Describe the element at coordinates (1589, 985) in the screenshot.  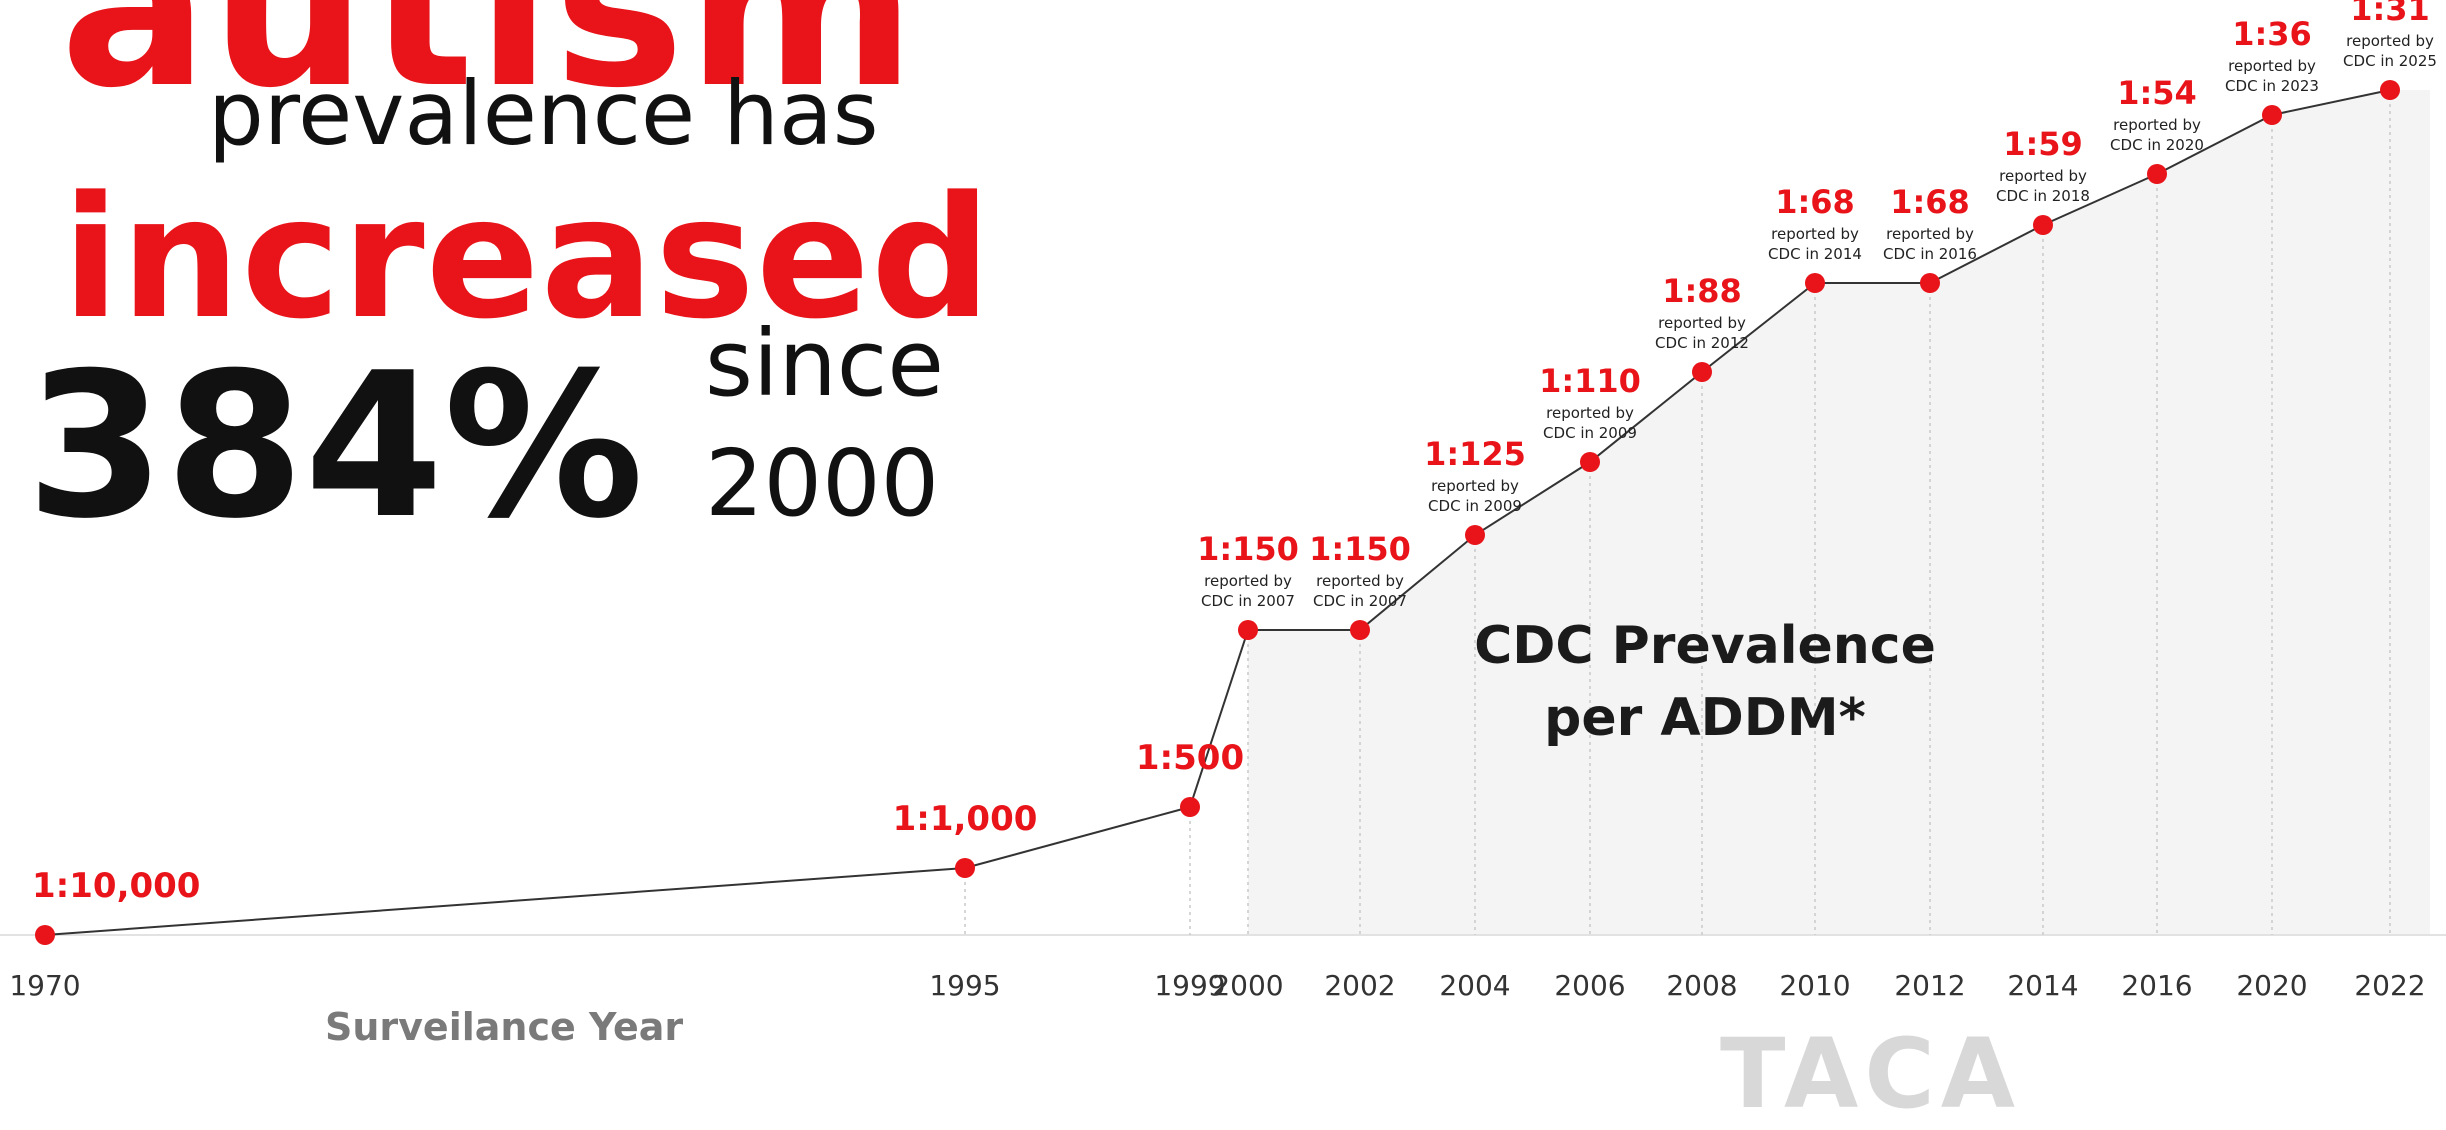
I see `x-tick-label: 2006` at that location.